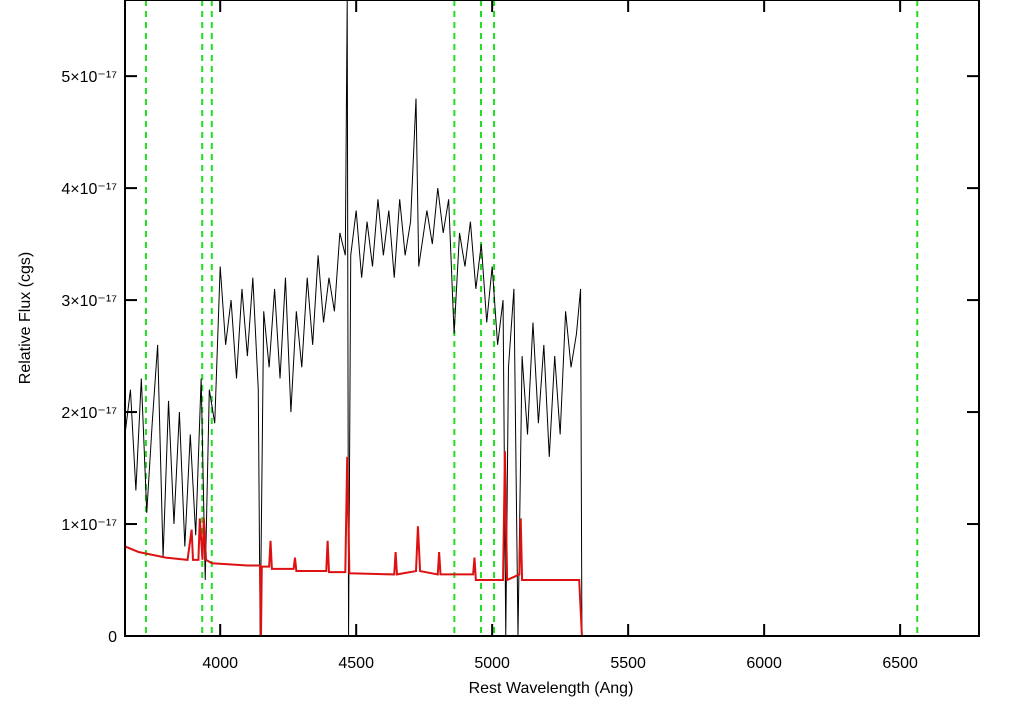 This screenshot has height=711, width=1020. What do you see at coordinates (112, 637) in the screenshot?
I see `y-tick-label: 0` at bounding box center [112, 637].